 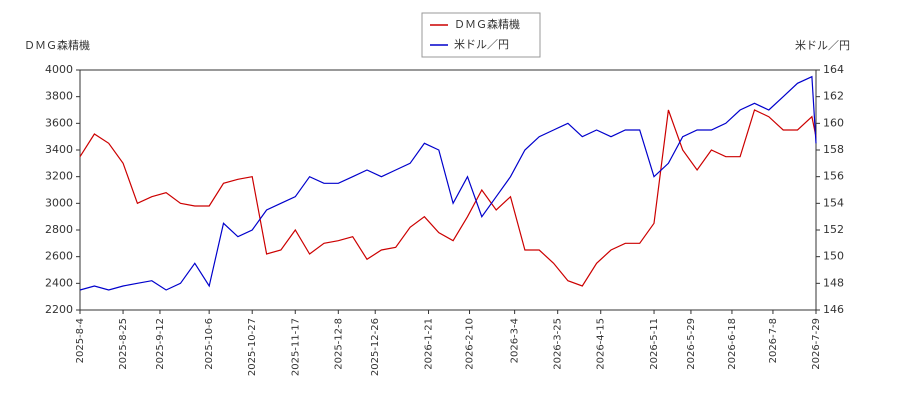 What do you see at coordinates (816, 344) in the screenshot?
I see `x-tick-label: 2026-7-29` at bounding box center [816, 344].